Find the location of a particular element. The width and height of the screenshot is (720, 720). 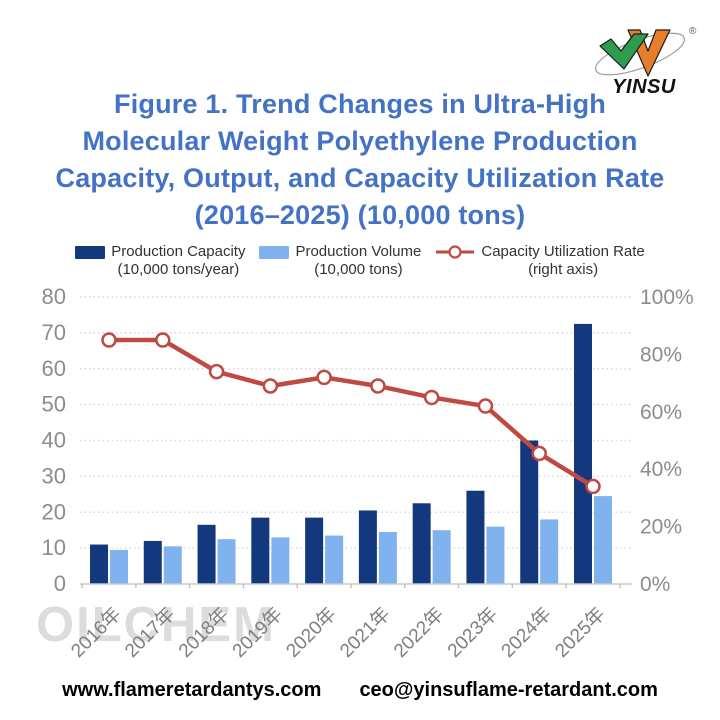

legend-label-line2: (10,000 tons) is located at coordinates (358, 269).